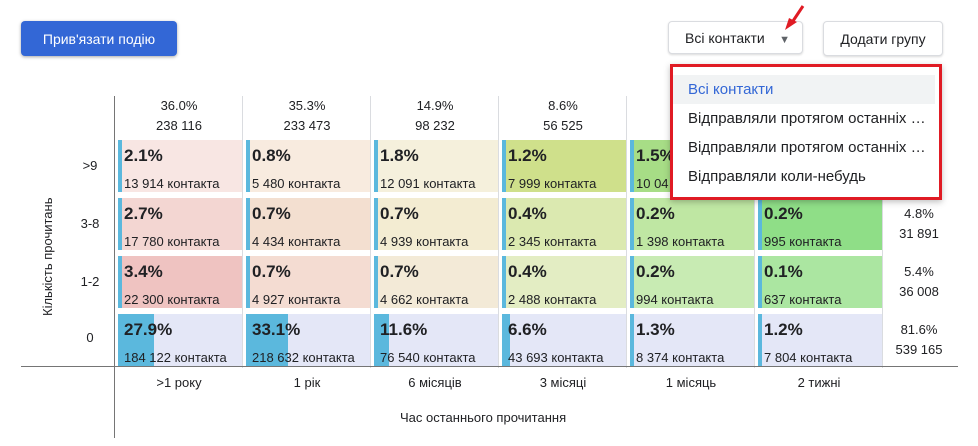 The height and width of the screenshot is (446, 978). I want to click on row-total-percent: 81.6%, so click(919, 329).